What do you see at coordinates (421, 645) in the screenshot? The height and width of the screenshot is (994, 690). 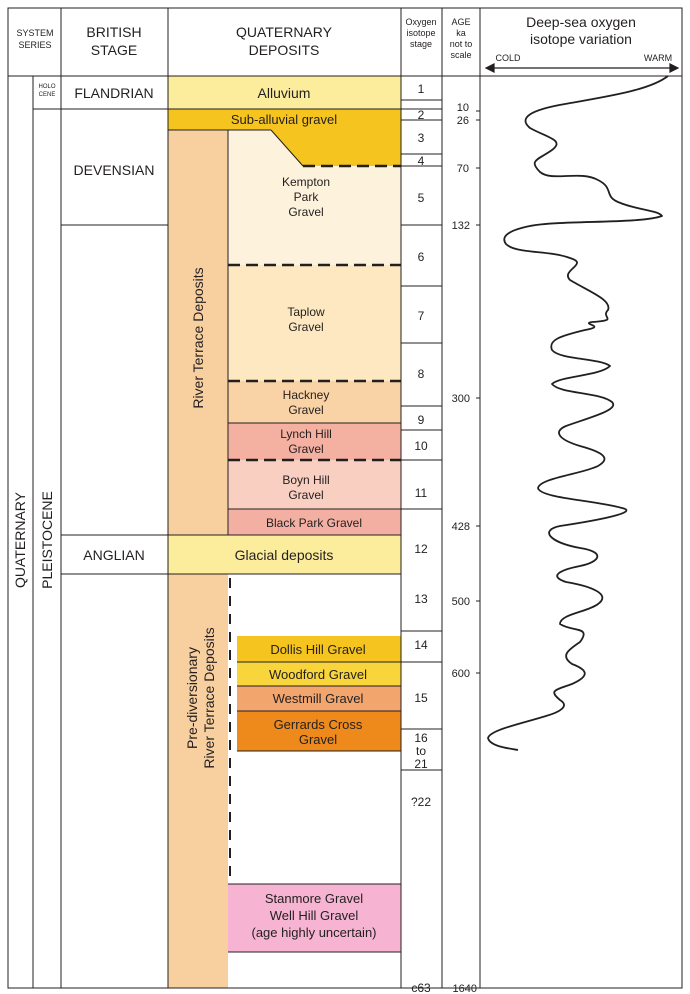 I see `isotope-14: 14` at bounding box center [421, 645].